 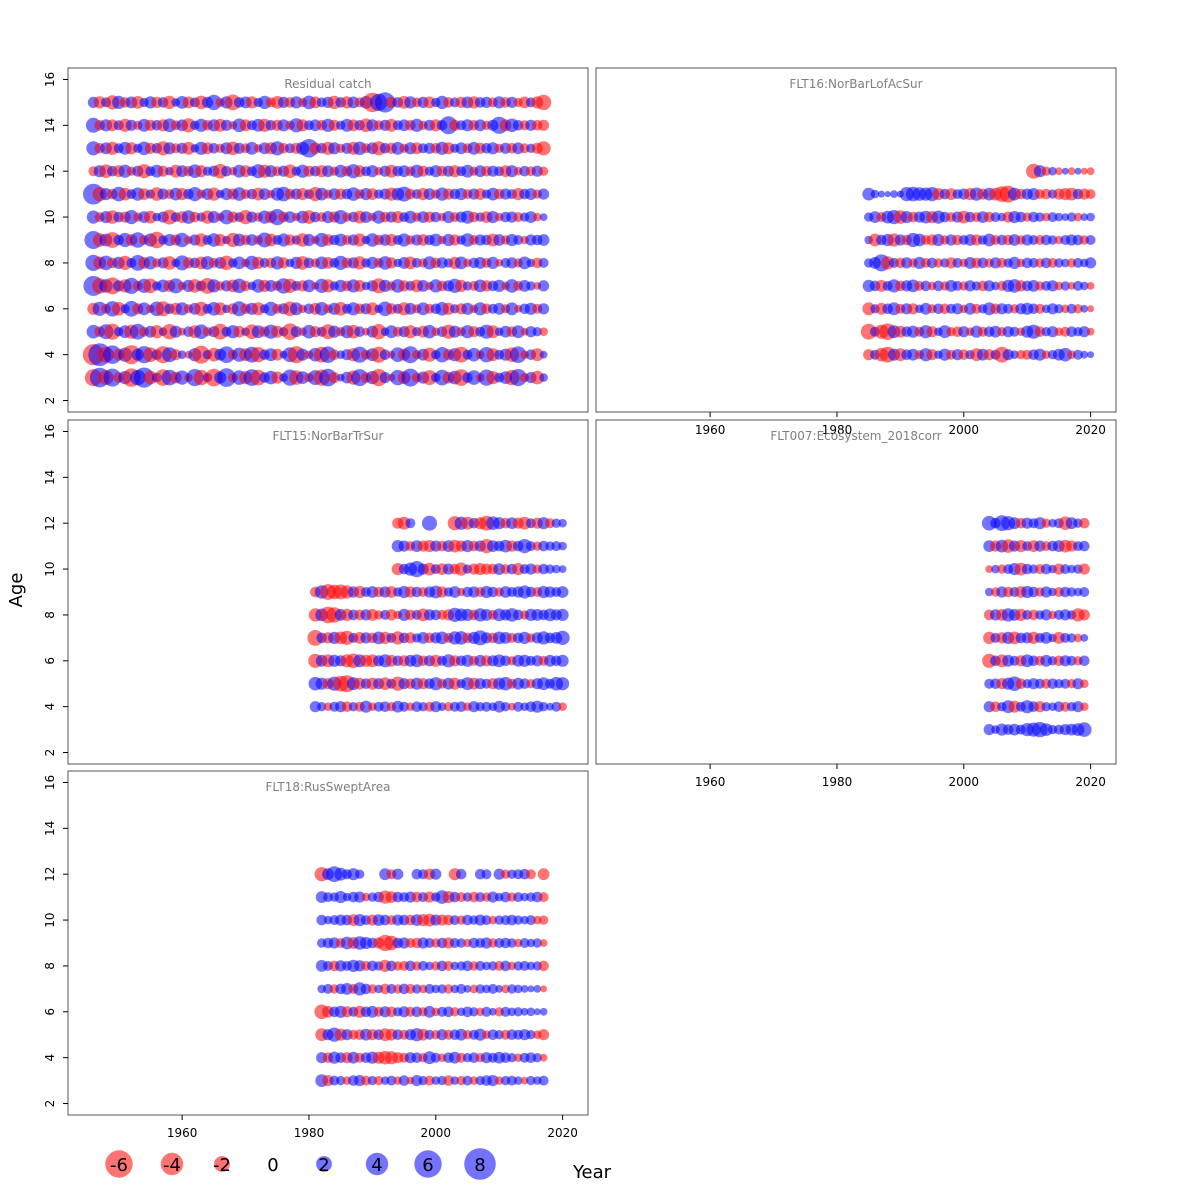 What do you see at coordinates (438, 614) in the screenshot?
I see `bubble-layer` at bounding box center [438, 614].